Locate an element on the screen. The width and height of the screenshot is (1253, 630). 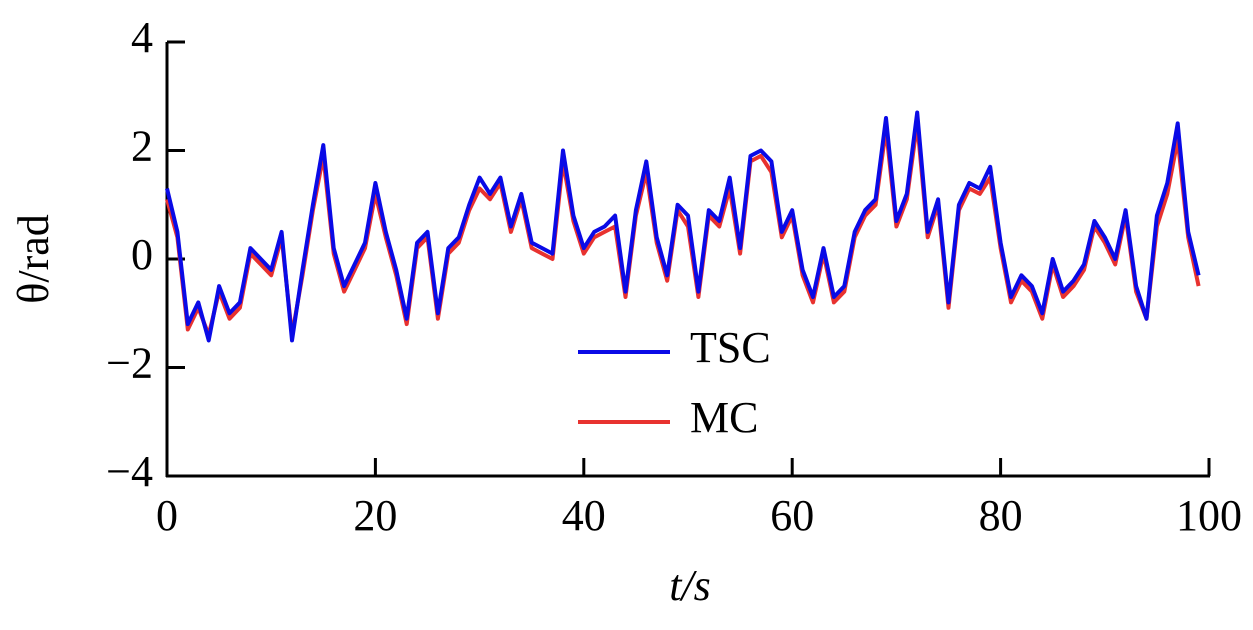
y-tick-label: 4 is located at coordinates (142, 37).